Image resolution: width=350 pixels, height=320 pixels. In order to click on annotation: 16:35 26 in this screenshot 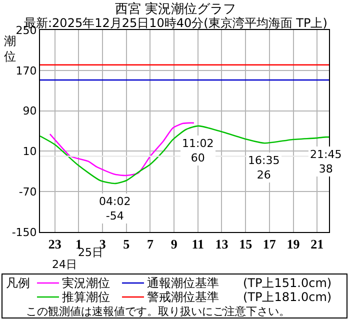, I will do `click(264, 168)`.